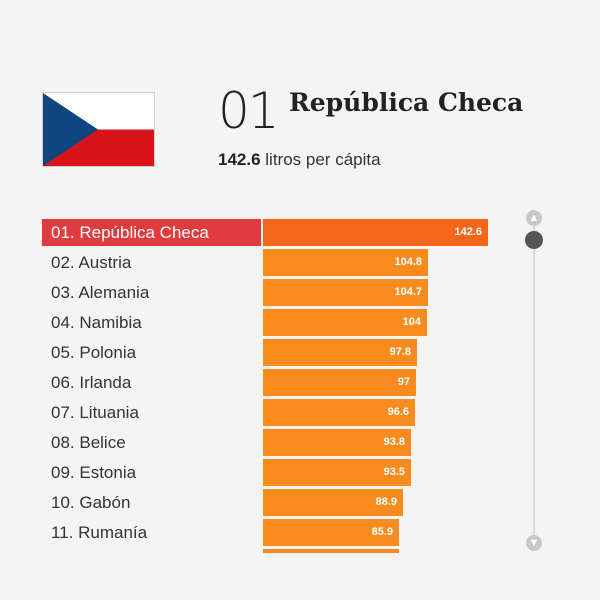 The height and width of the screenshot is (600, 600). What do you see at coordinates (331, 551) in the screenshot?
I see `bar-next-partial` at bounding box center [331, 551].